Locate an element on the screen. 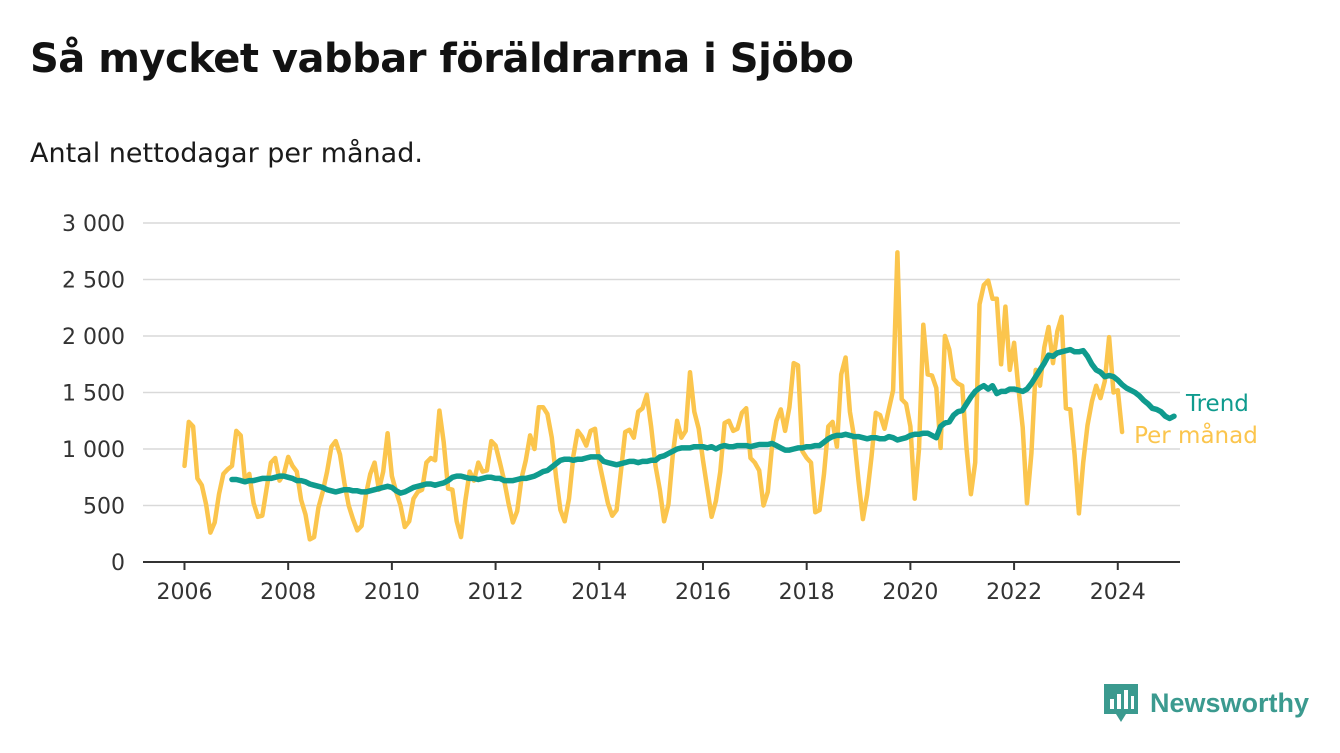 The height and width of the screenshot is (753, 1340). series-label-trend: Trend is located at coordinates (1217, 404).